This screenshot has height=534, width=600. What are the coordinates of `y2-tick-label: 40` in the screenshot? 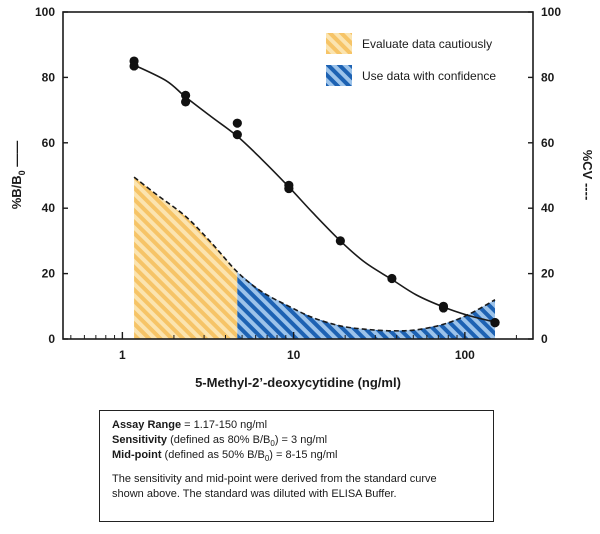 It's located at (548, 208).